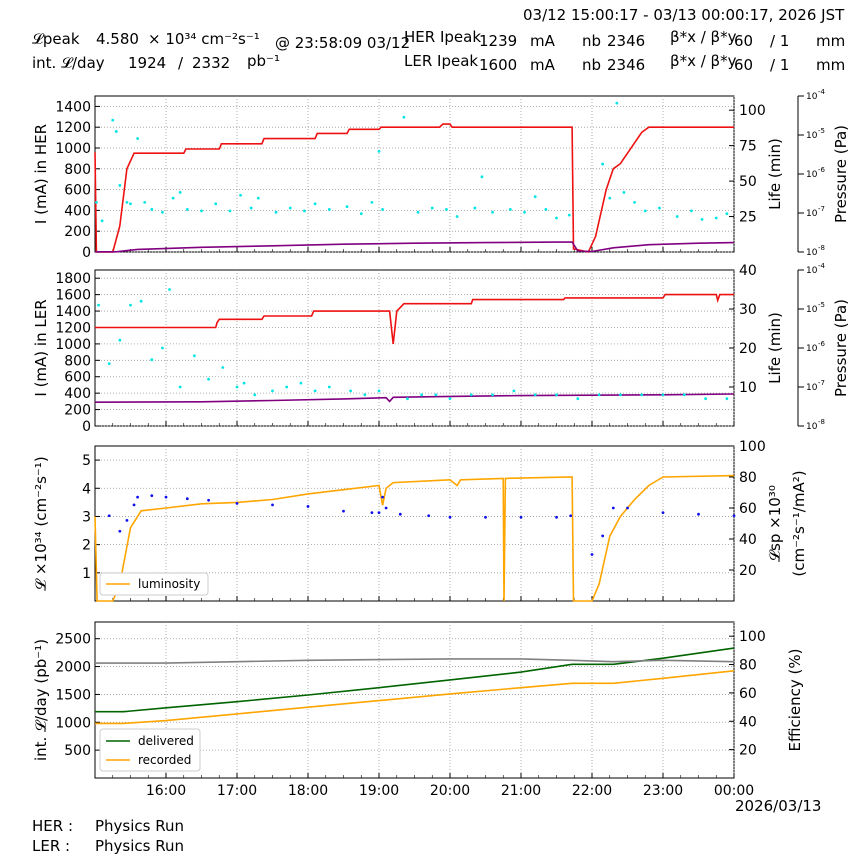 The width and height of the screenshot is (864, 864). I want to click on y-tick-label: 1600, so click(73, 296).